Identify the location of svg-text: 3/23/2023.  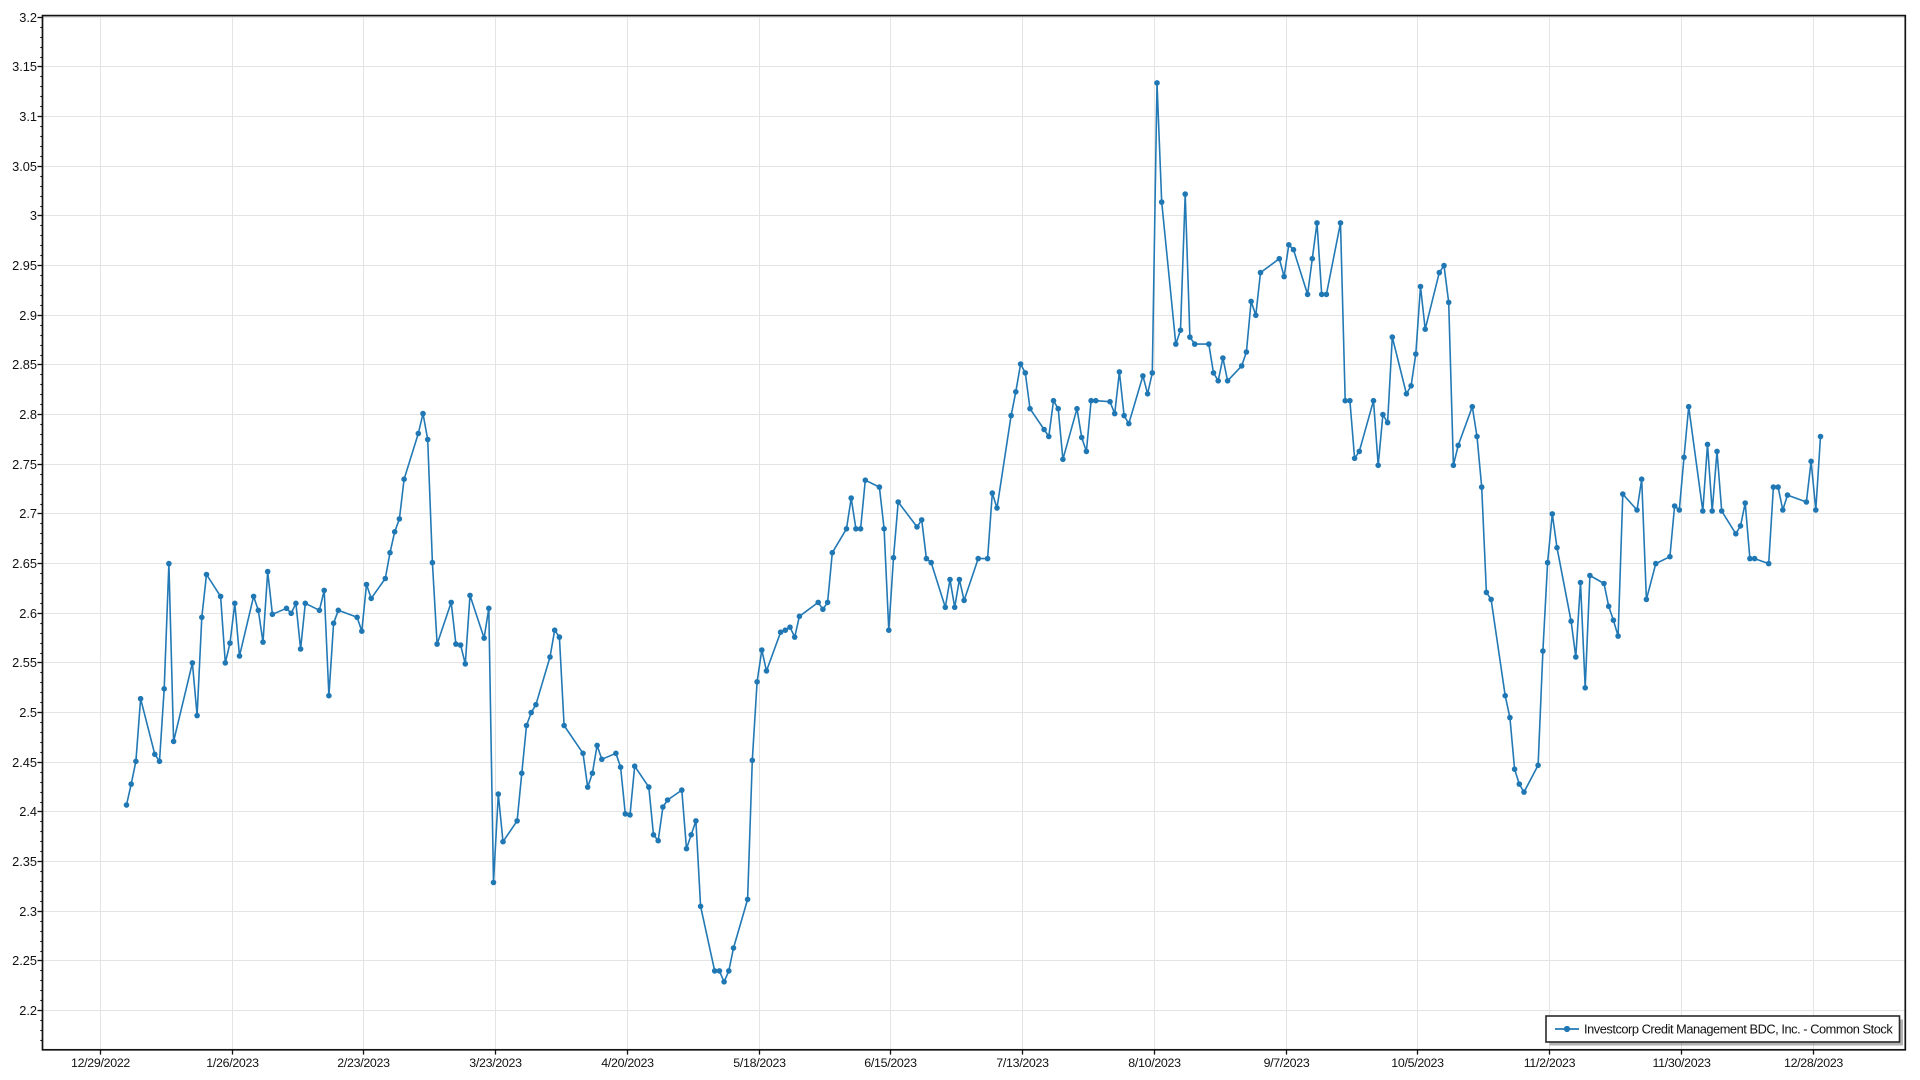
(495, 1063).